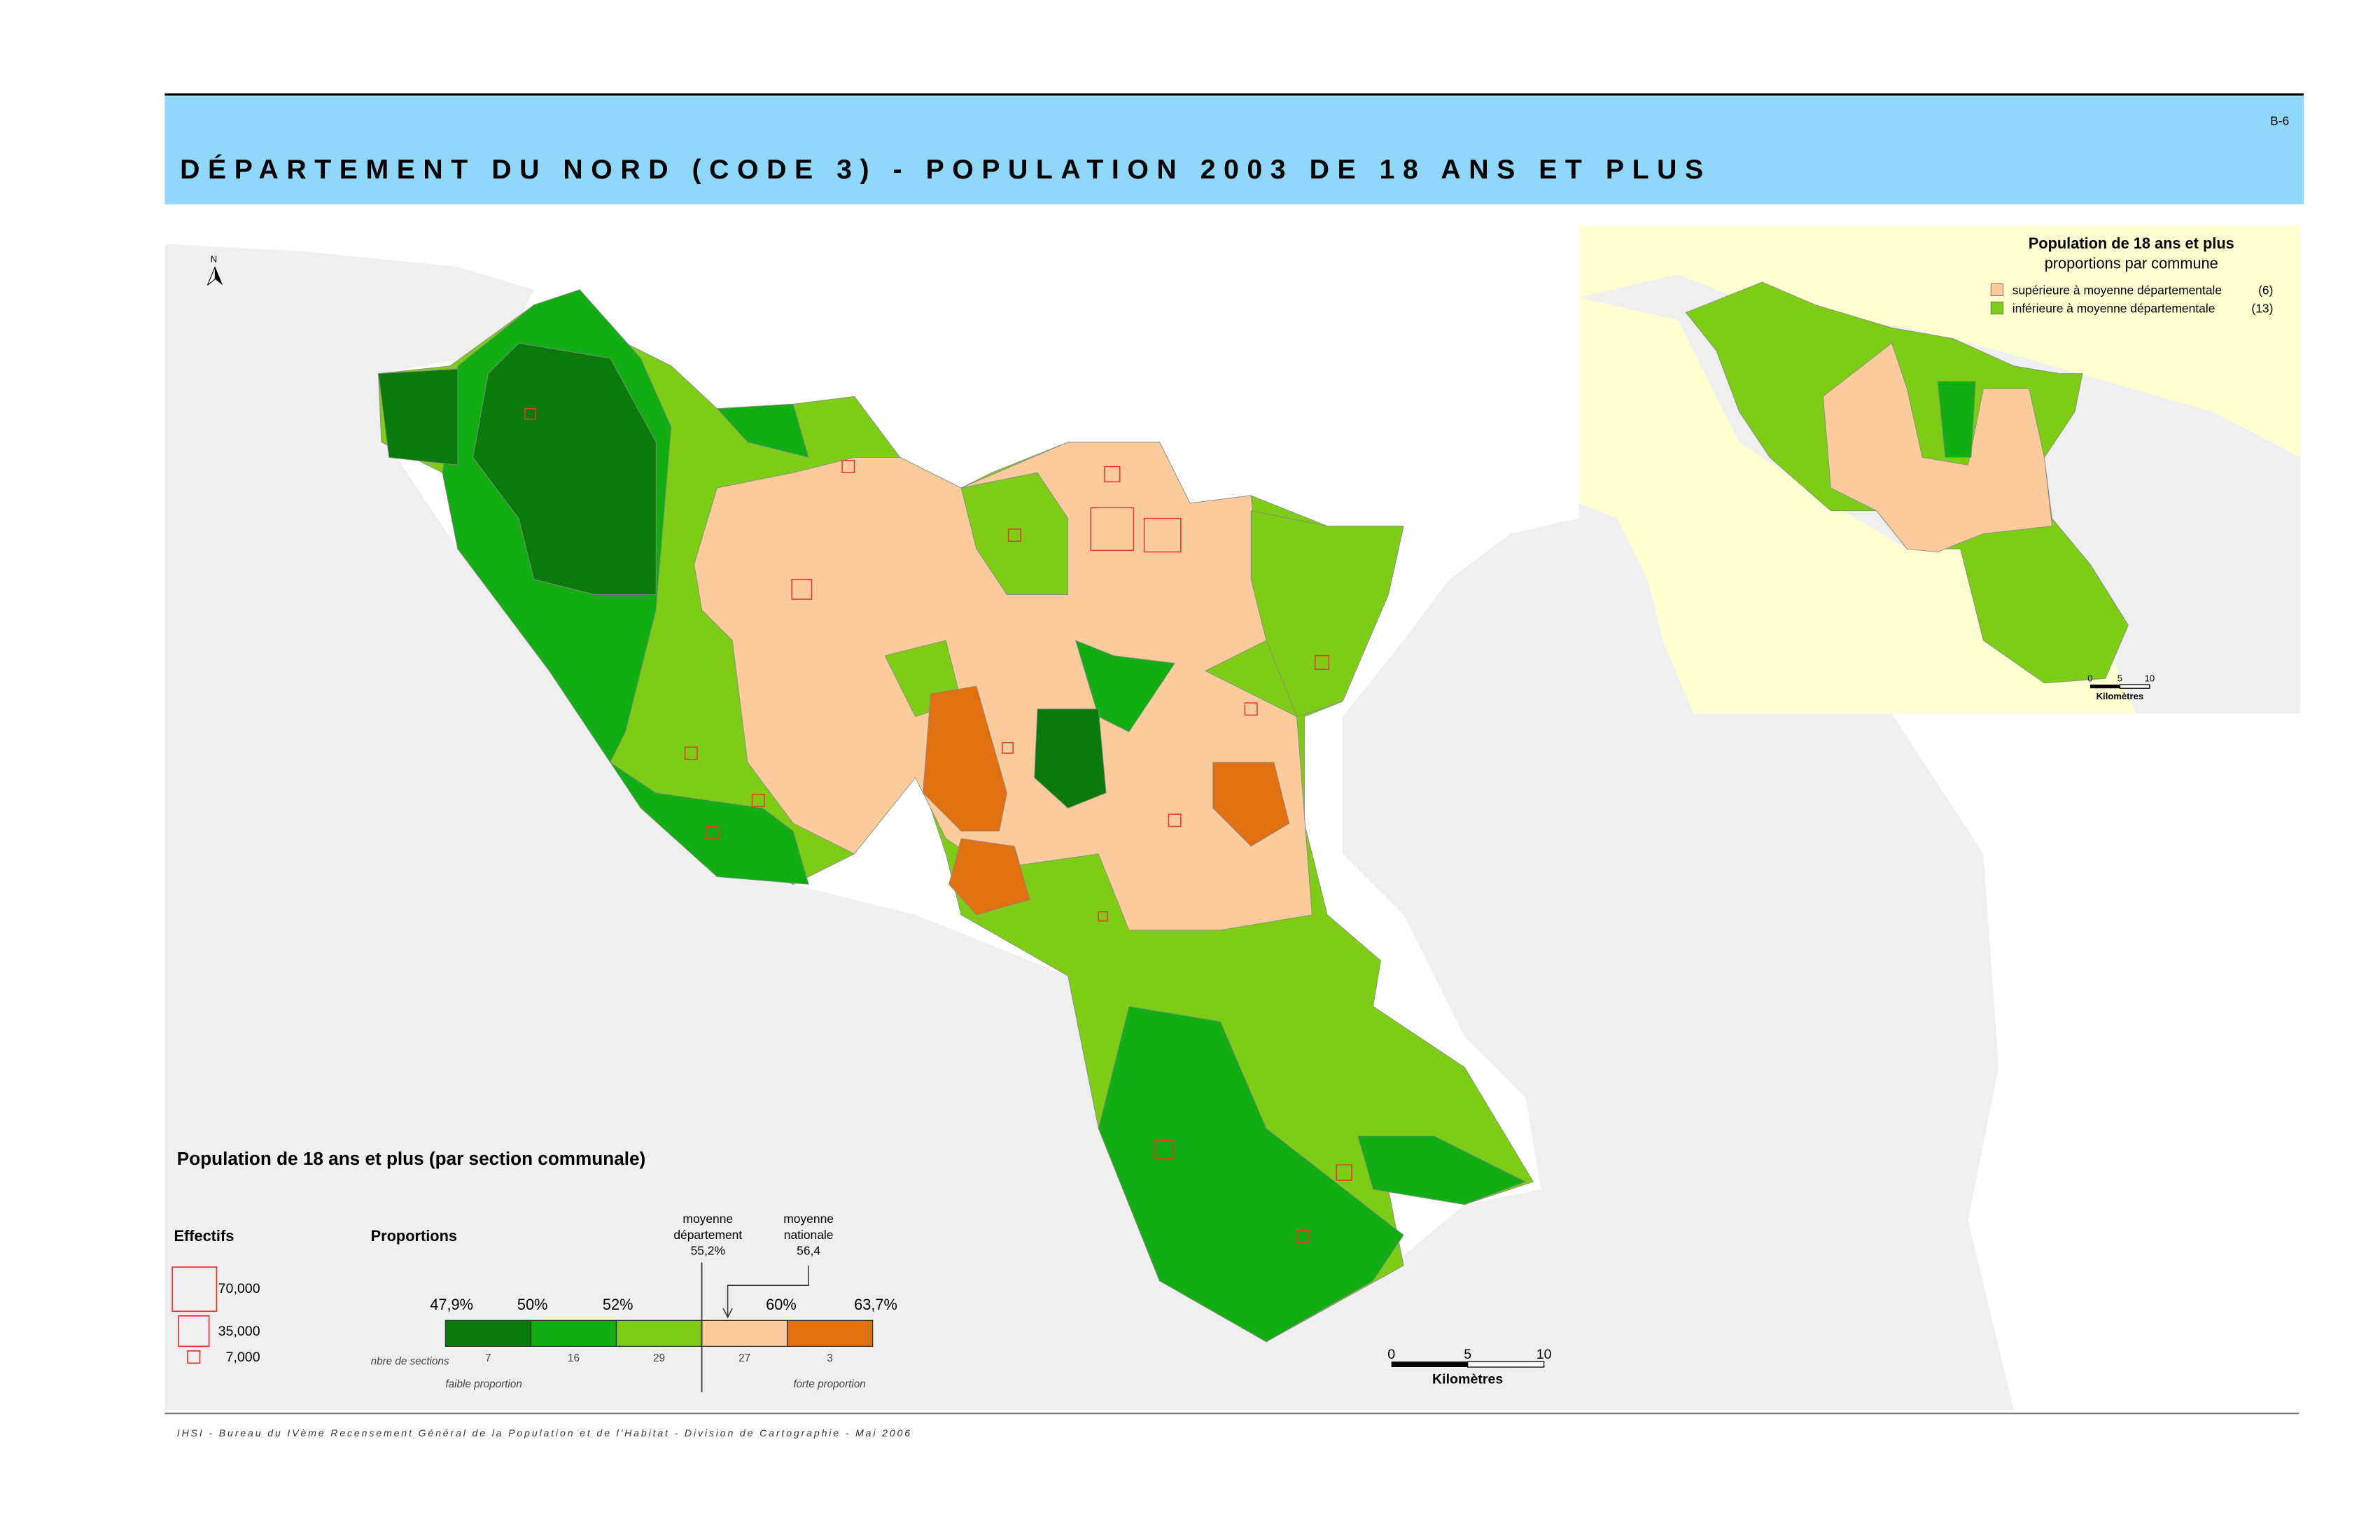  Describe the element at coordinates (2114, 309) in the screenshot. I see `legend-label: inférieure à moyenne départementale` at that location.